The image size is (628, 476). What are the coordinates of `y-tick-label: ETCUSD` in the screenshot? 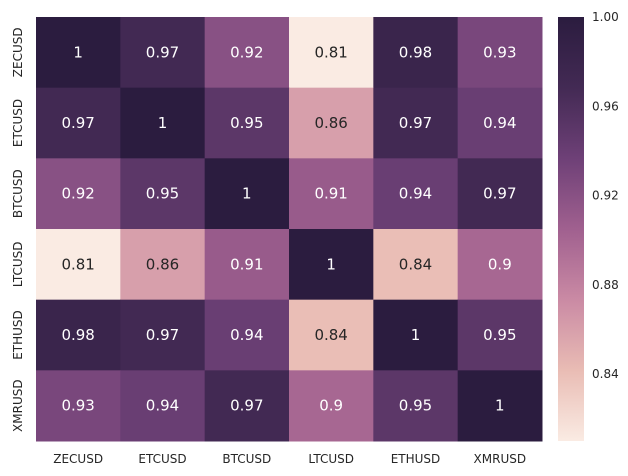 It's located at (18, 123).